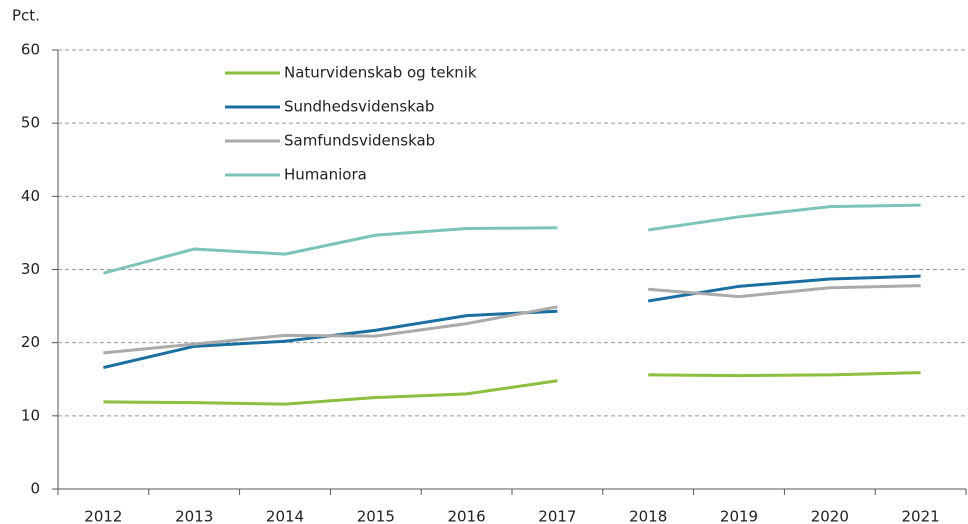 Image resolution: width=968 pixels, height=524 pixels. I want to click on y-axis-label: Pct., so click(26, 16).